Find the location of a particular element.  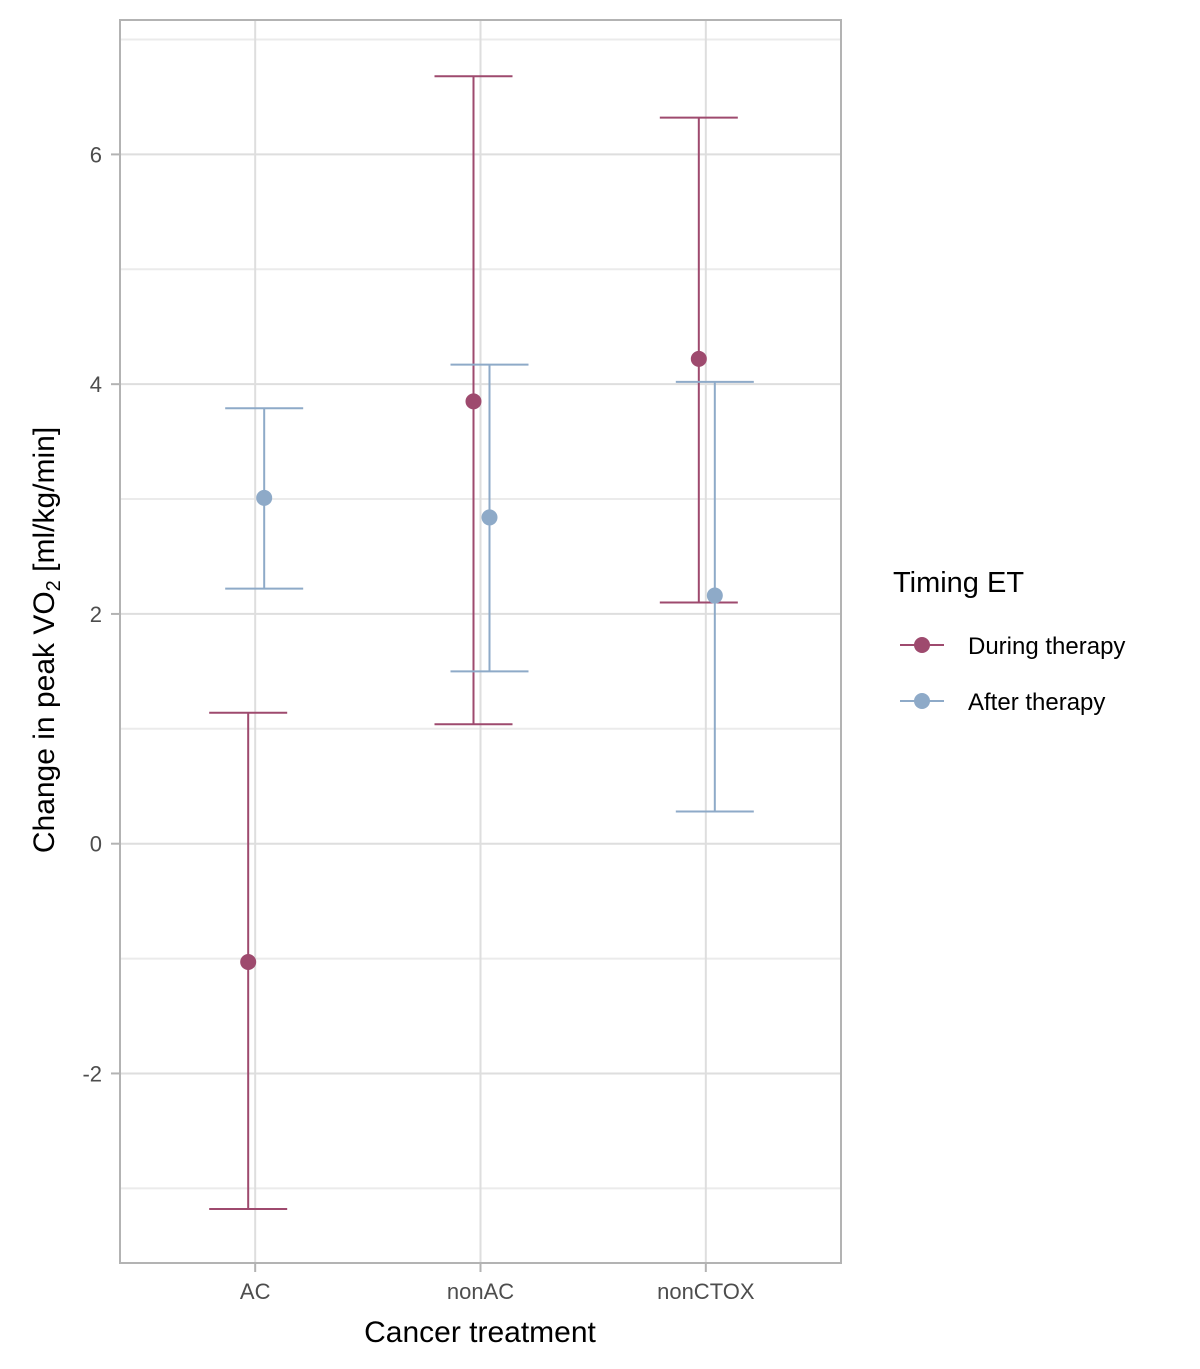

legend-item: After therapy is located at coordinates (1002, 702).